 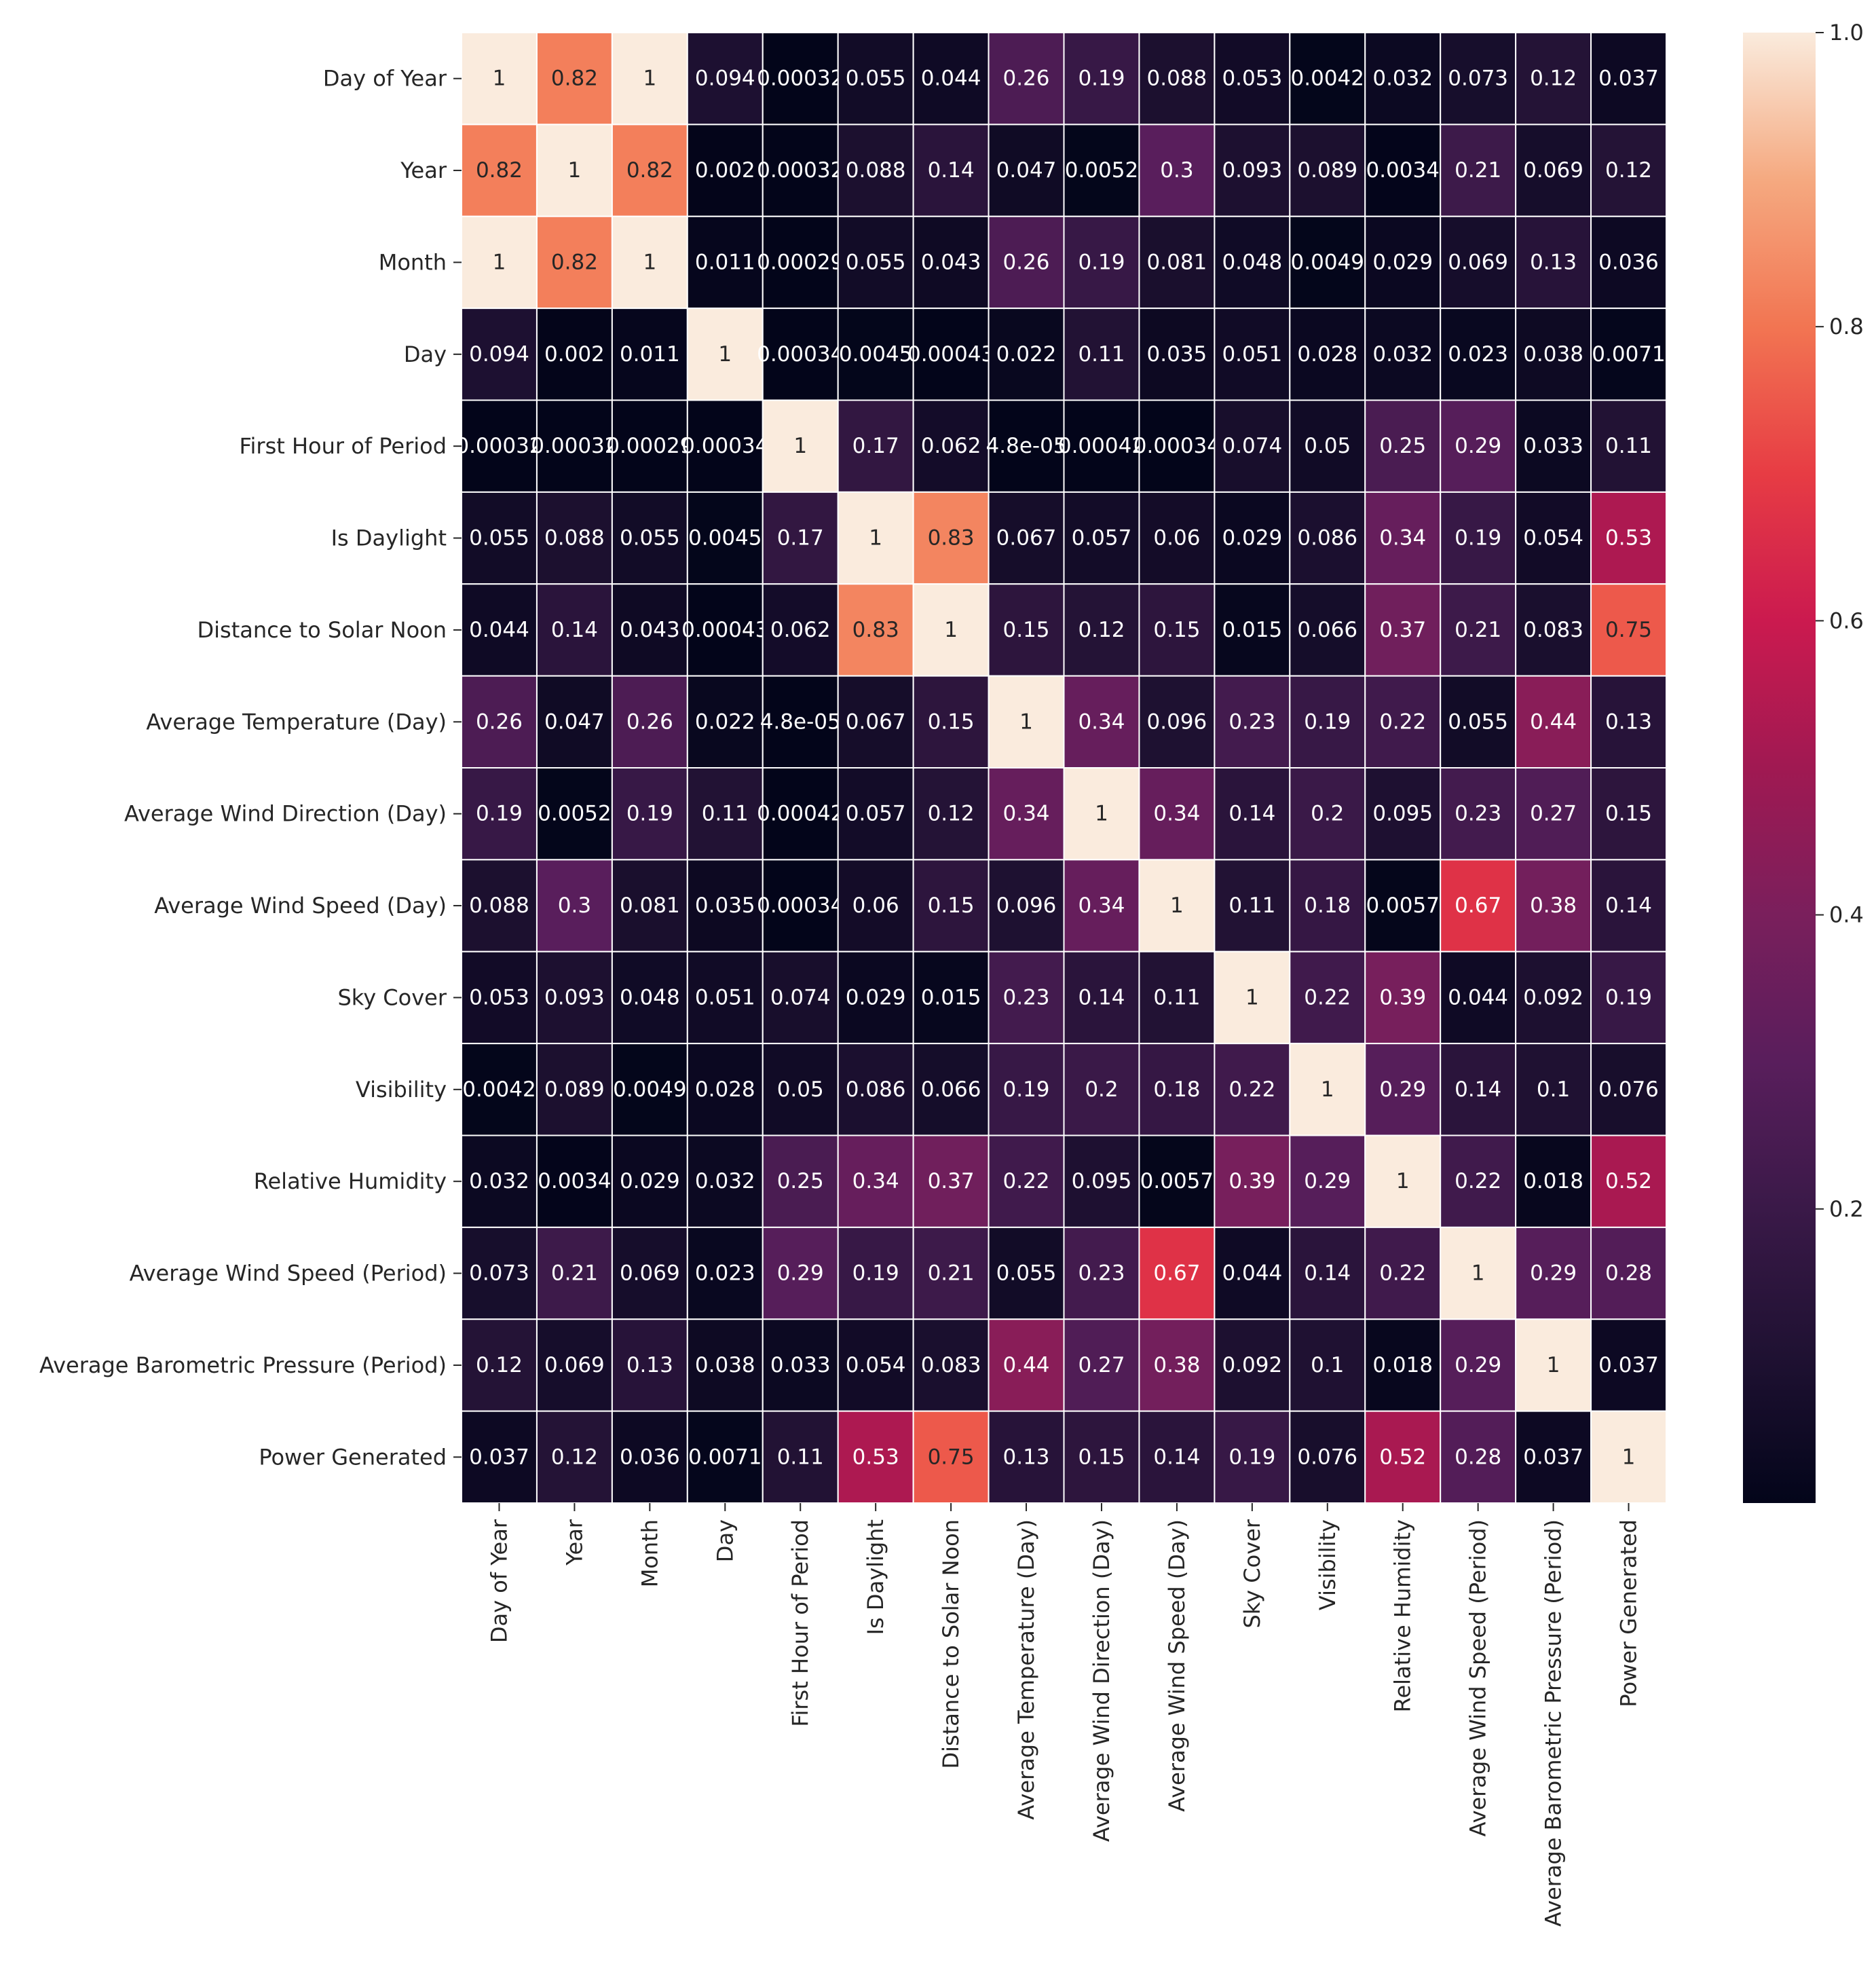 What do you see at coordinates (1177, 1273) in the screenshot?
I see `heatmap-cell-r13-c9` at bounding box center [1177, 1273].